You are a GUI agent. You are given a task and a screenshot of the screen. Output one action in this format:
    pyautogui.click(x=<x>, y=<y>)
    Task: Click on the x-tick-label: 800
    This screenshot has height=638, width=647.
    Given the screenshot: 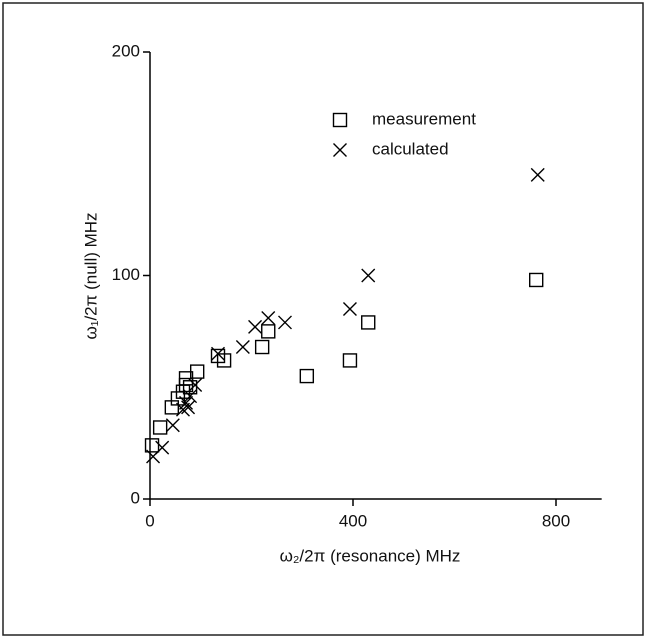 What is the action you would take?
    pyautogui.click(x=556, y=520)
    